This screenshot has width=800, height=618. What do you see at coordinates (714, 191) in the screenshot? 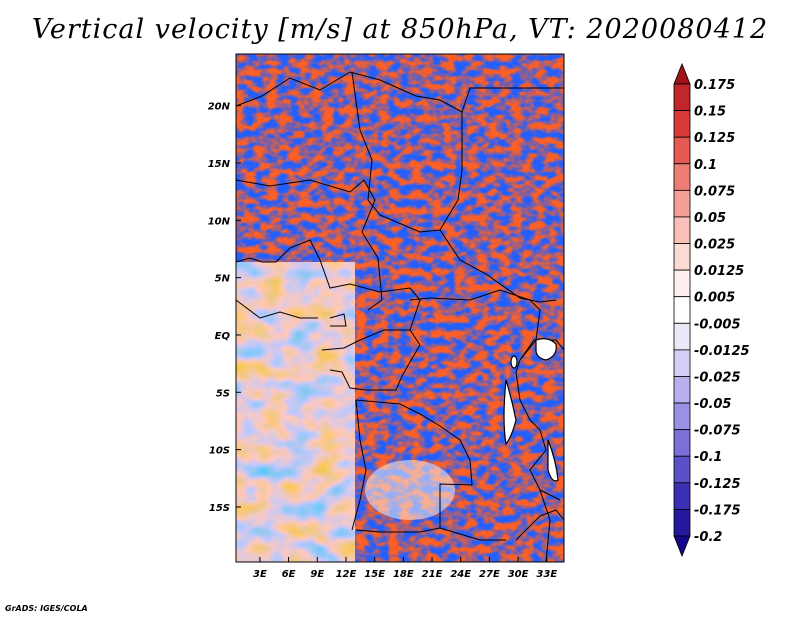
I see `colorbar-label: 0.075` at bounding box center [714, 191].